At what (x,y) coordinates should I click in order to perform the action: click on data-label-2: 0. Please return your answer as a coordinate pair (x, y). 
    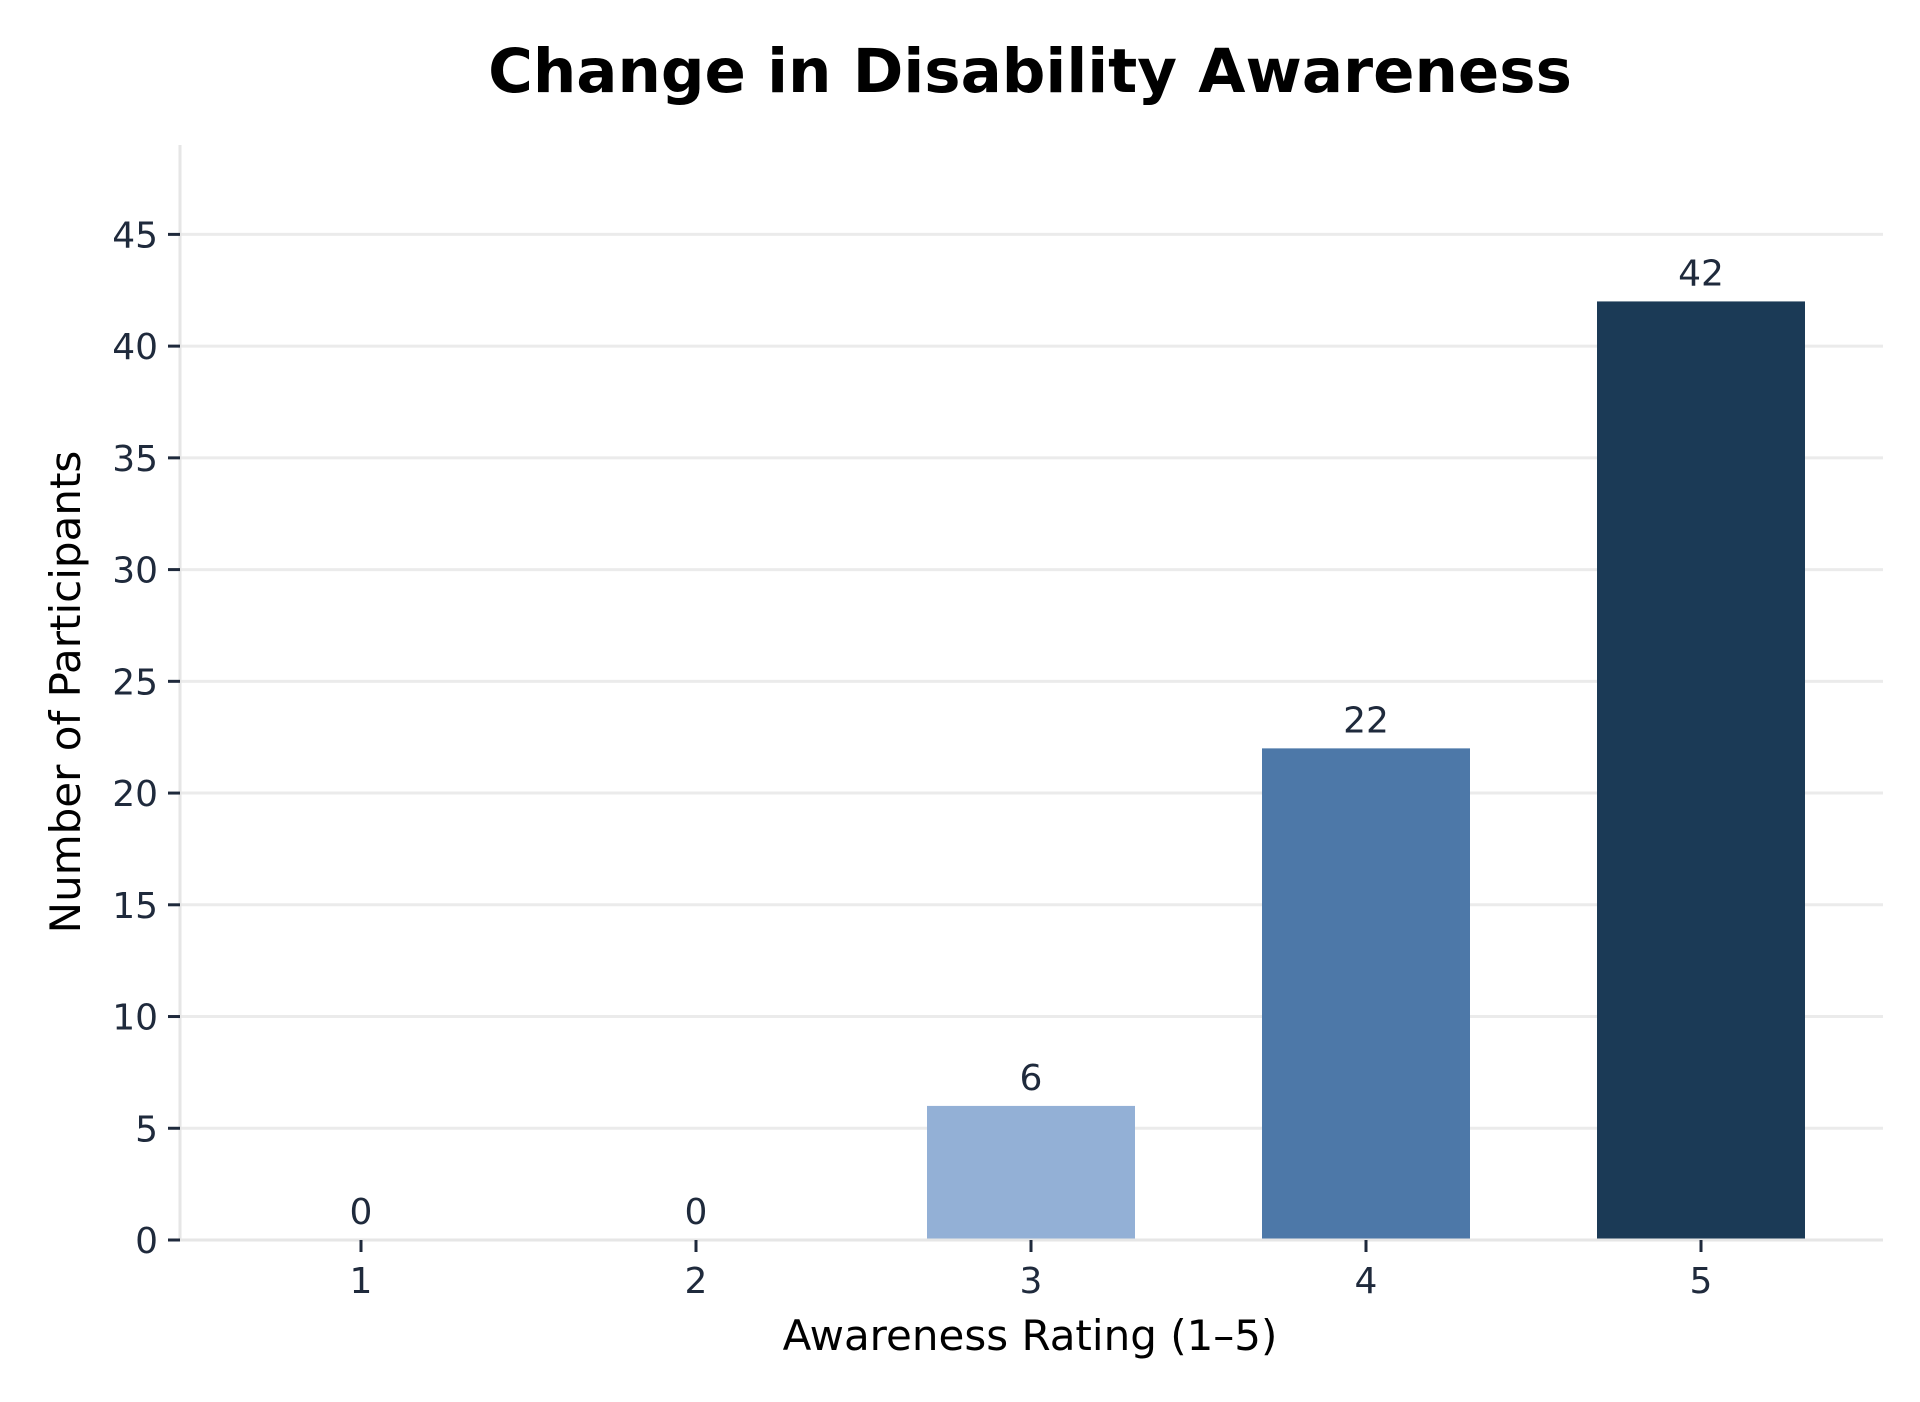
    Looking at the image, I should click on (696, 1212).